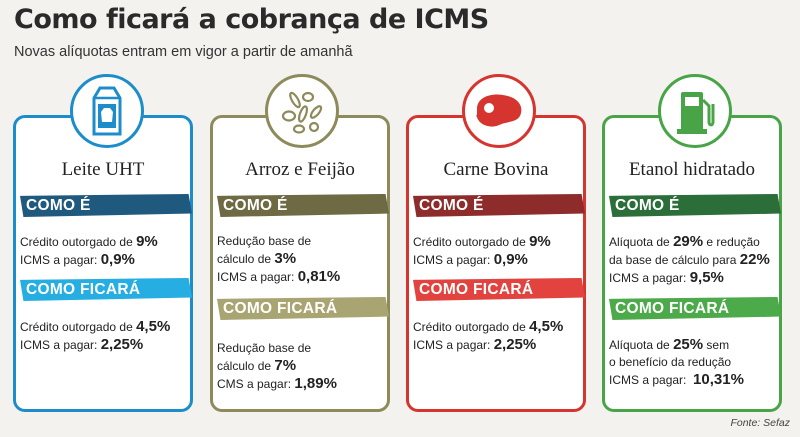 The image size is (800, 437). I want to click on page-title: Como ficará a cobrança de ICMS, so click(251, 19).